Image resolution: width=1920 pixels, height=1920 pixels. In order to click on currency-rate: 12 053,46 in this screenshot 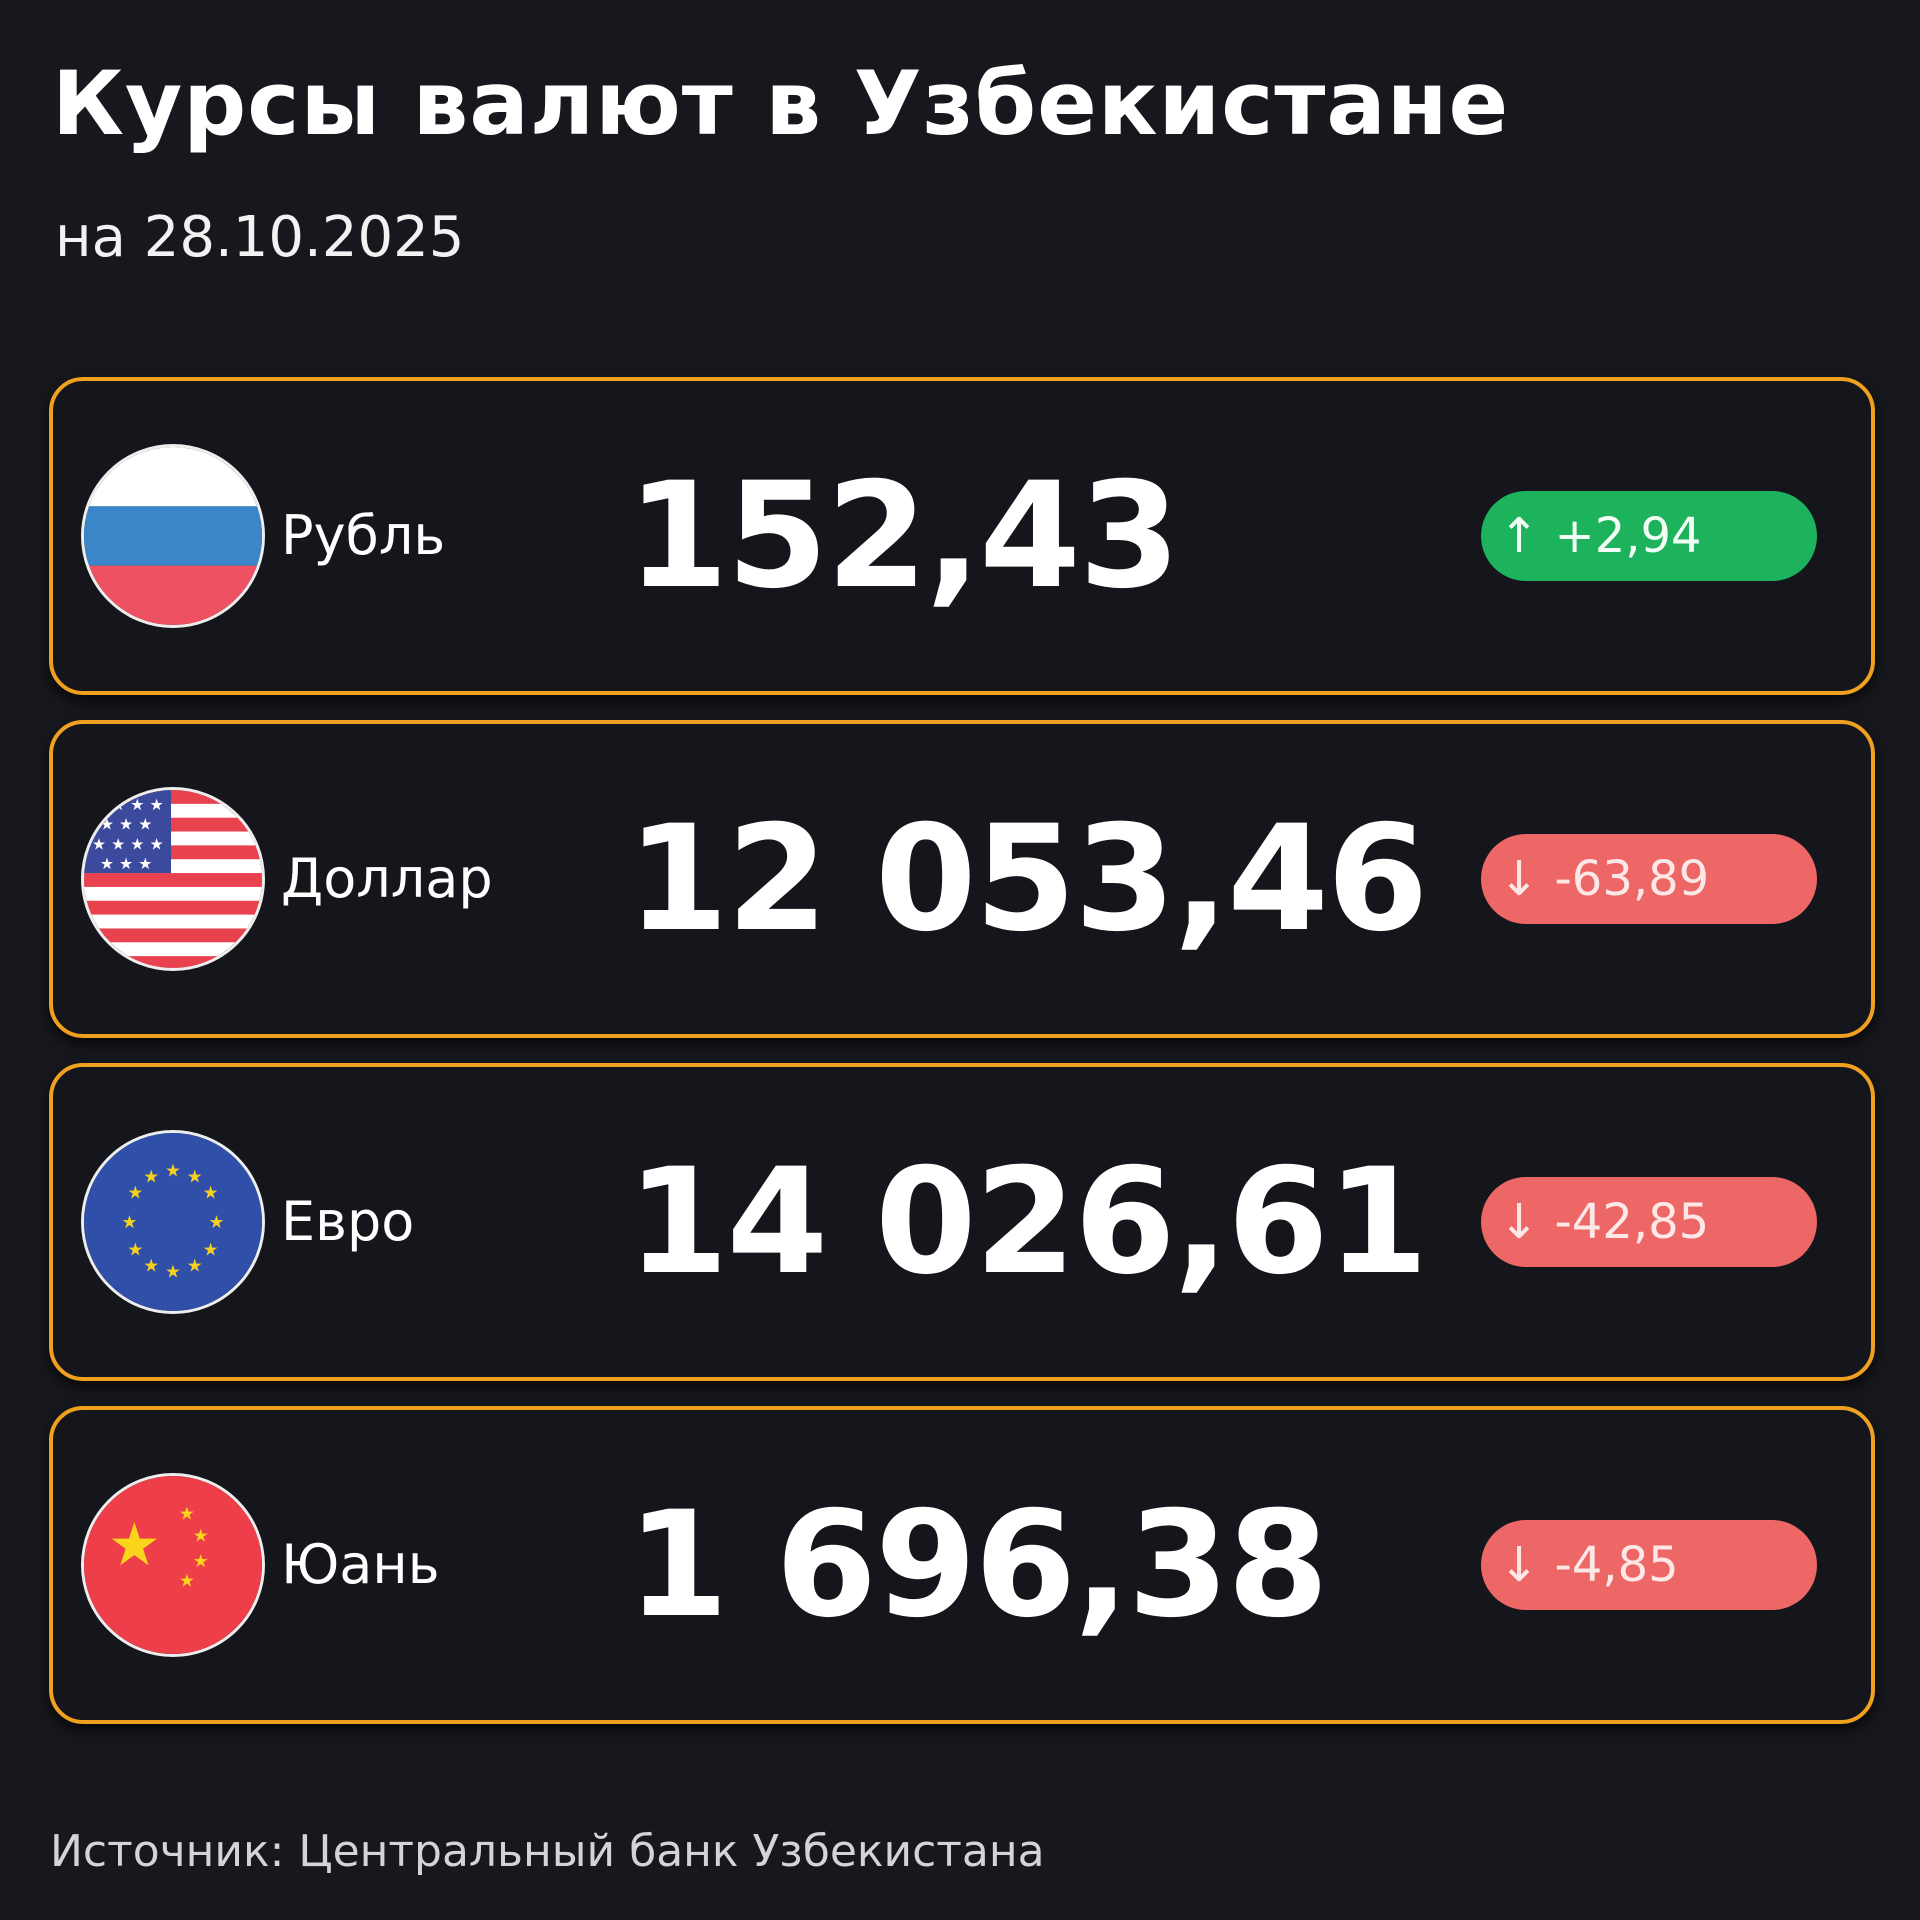, I will do `click(1027, 879)`.